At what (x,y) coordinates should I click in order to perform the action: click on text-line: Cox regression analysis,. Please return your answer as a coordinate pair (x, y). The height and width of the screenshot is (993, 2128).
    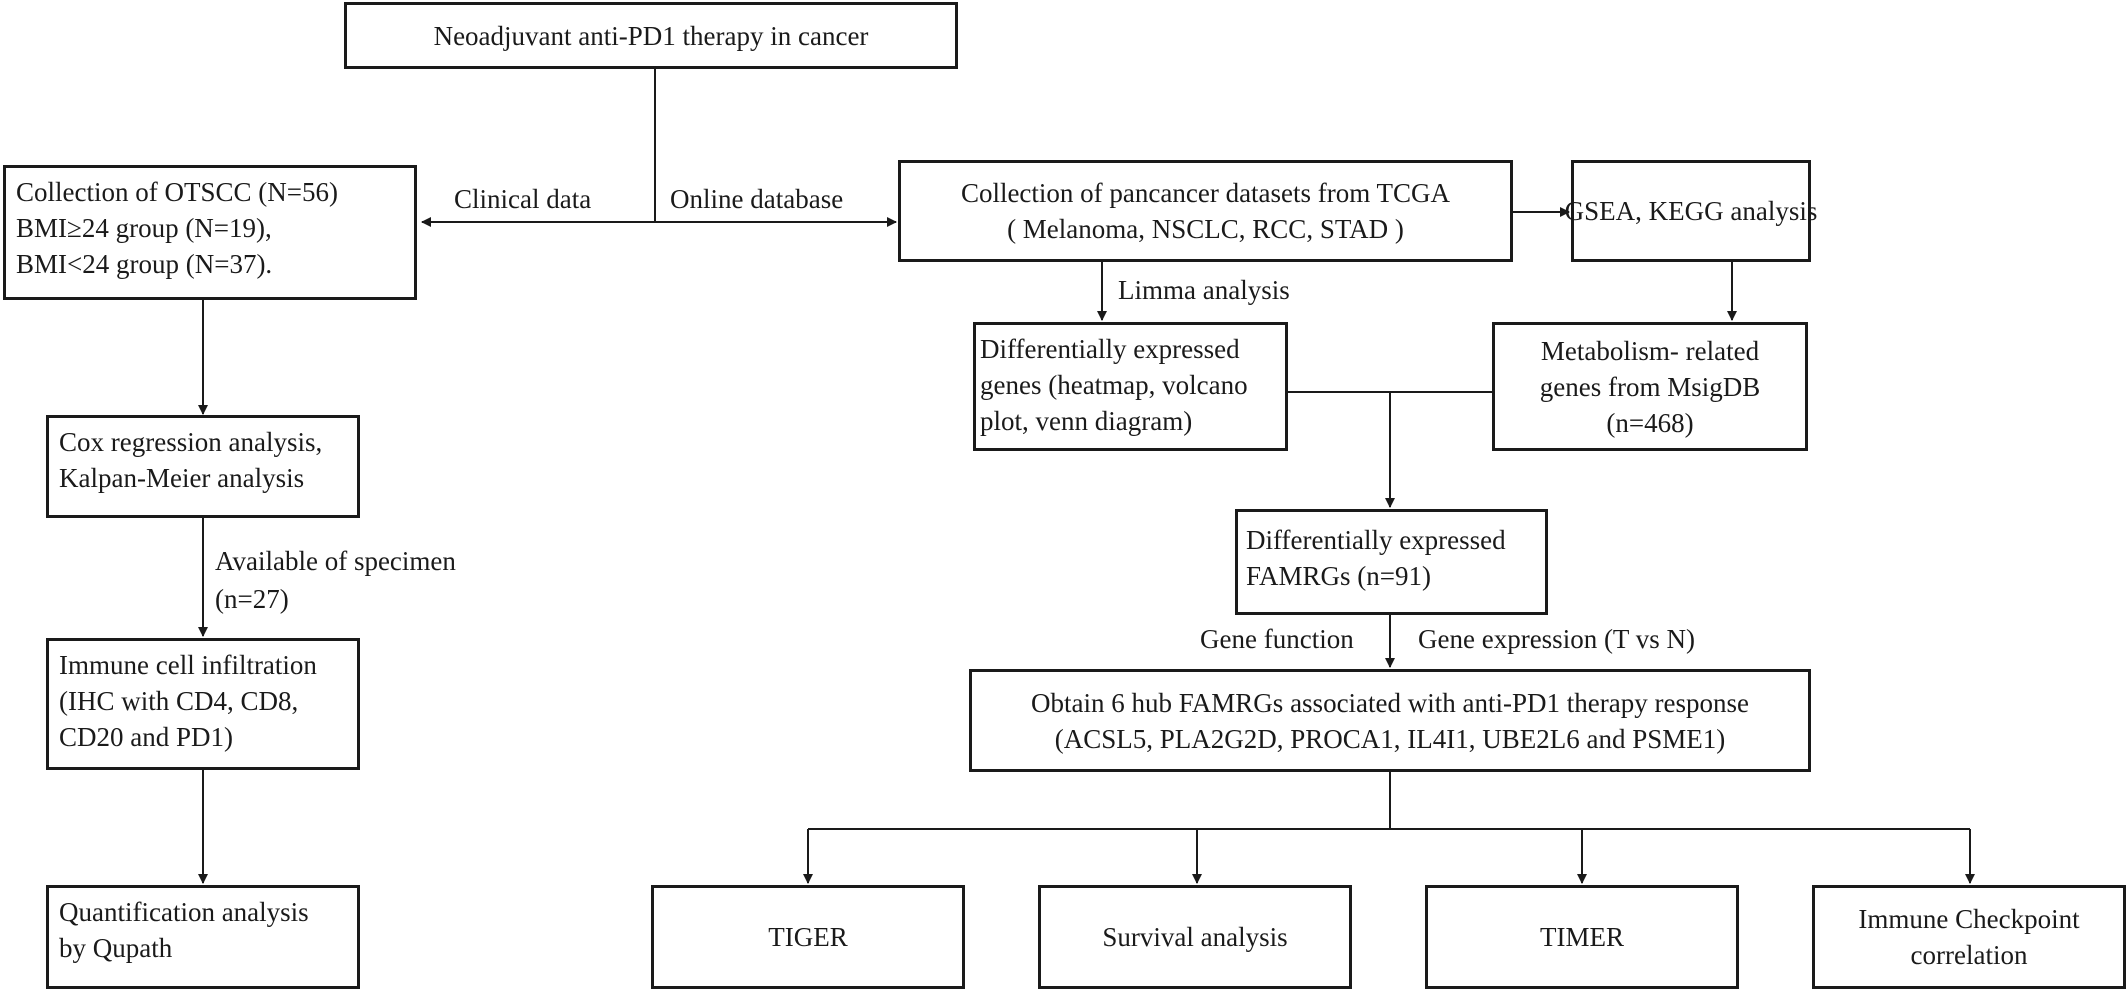
    Looking at the image, I should click on (191, 442).